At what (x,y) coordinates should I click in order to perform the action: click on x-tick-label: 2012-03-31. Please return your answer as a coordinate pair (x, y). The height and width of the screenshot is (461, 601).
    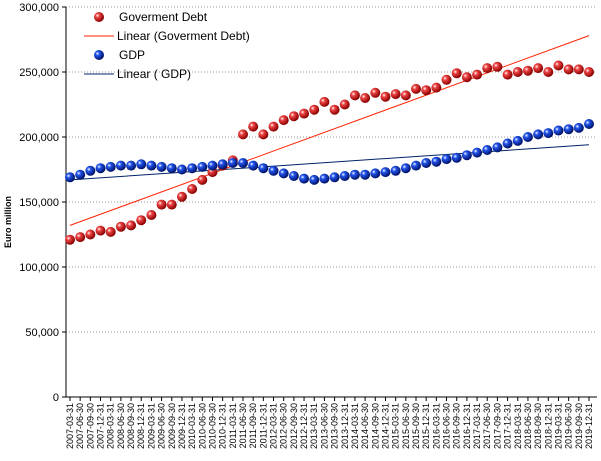
    Looking at the image, I should click on (274, 426).